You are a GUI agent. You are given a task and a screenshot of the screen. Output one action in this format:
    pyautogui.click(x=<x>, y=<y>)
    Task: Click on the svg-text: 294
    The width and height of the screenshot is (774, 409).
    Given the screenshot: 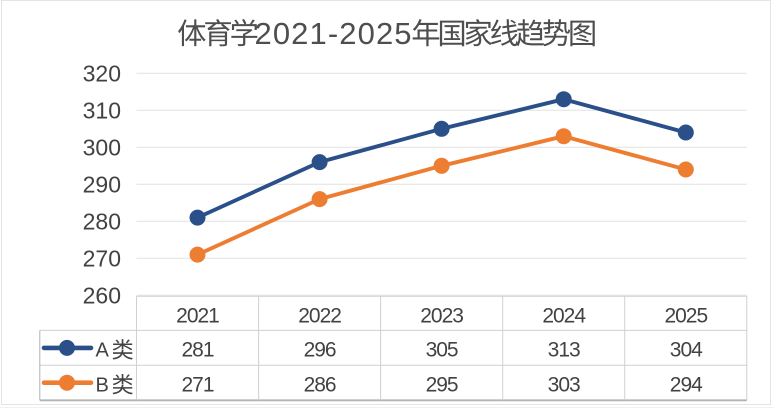 What is the action you would take?
    pyautogui.click(x=686, y=384)
    